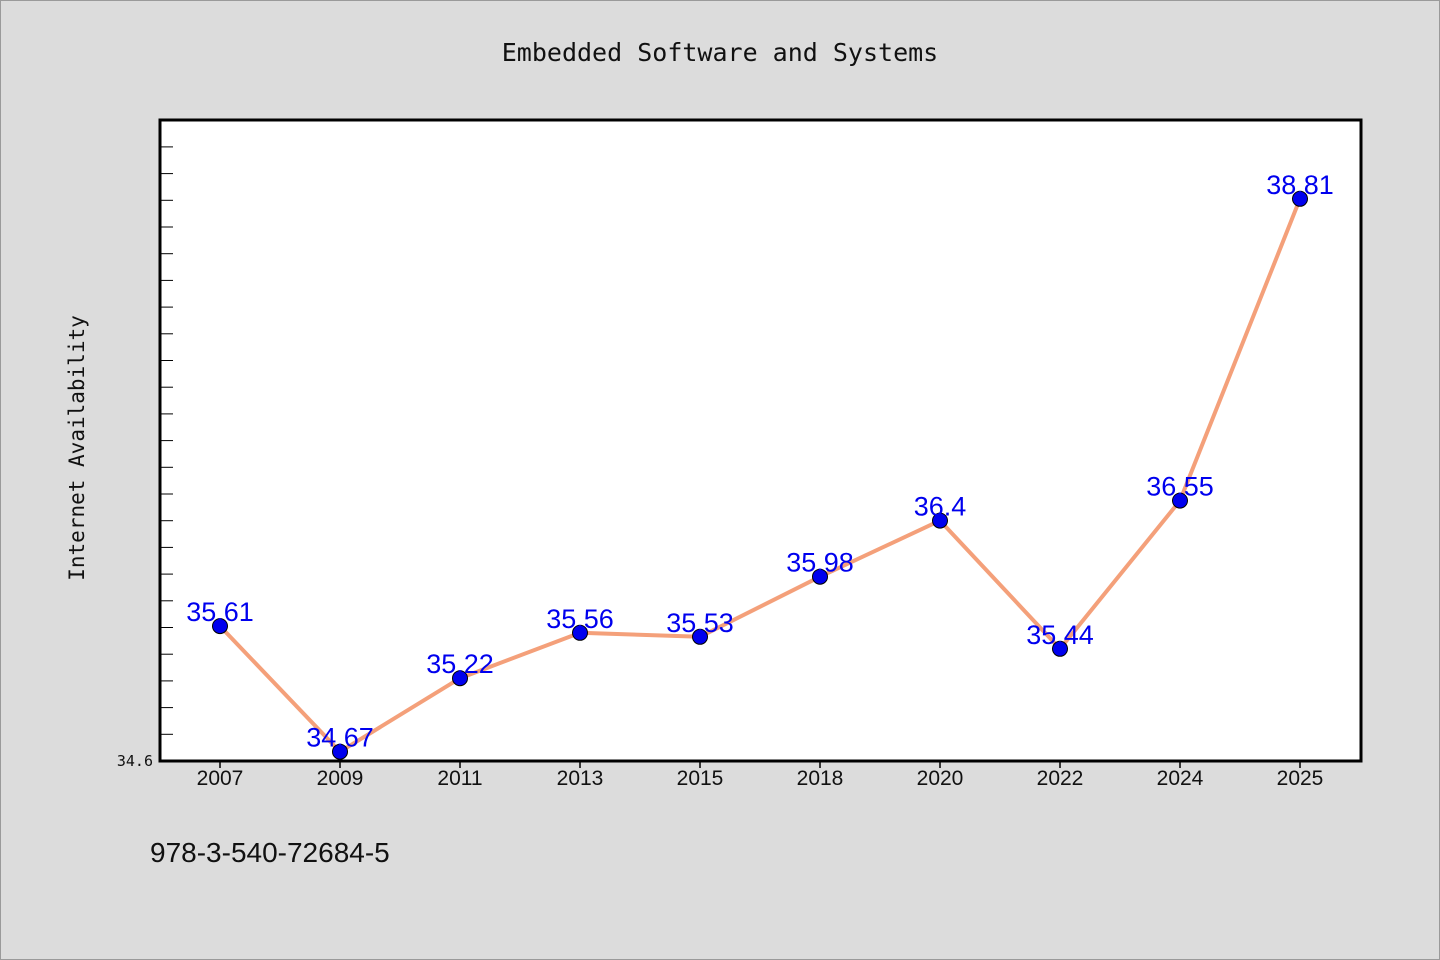 This screenshot has width=1440, height=960. Describe the element at coordinates (700, 778) in the screenshot. I see `x-tick-label: 2015` at that location.